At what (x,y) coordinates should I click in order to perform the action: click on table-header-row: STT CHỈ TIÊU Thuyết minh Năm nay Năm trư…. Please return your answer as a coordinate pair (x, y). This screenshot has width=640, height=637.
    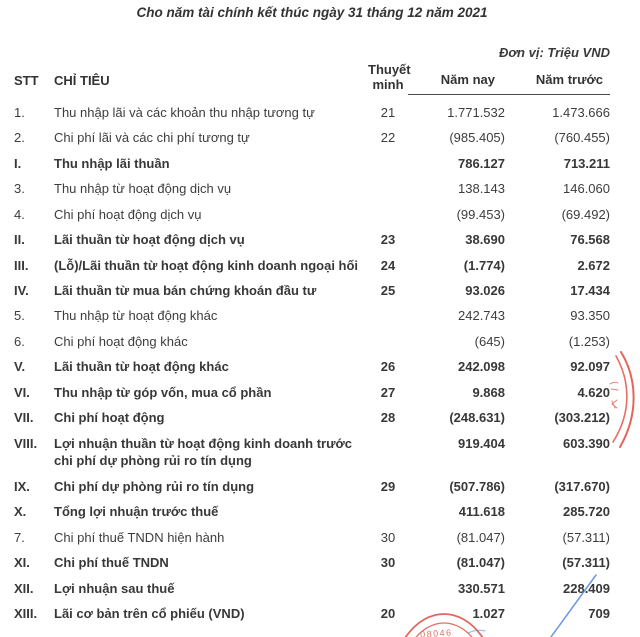
    Looking at the image, I should click on (312, 78).